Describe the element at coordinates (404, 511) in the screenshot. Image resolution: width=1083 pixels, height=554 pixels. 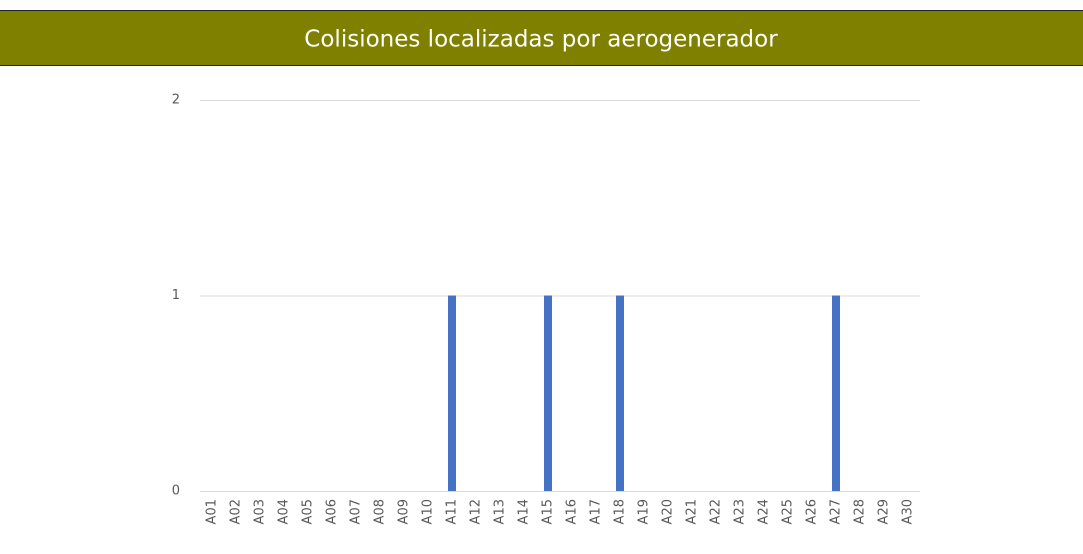
I see `x-tick-label: A09` at that location.